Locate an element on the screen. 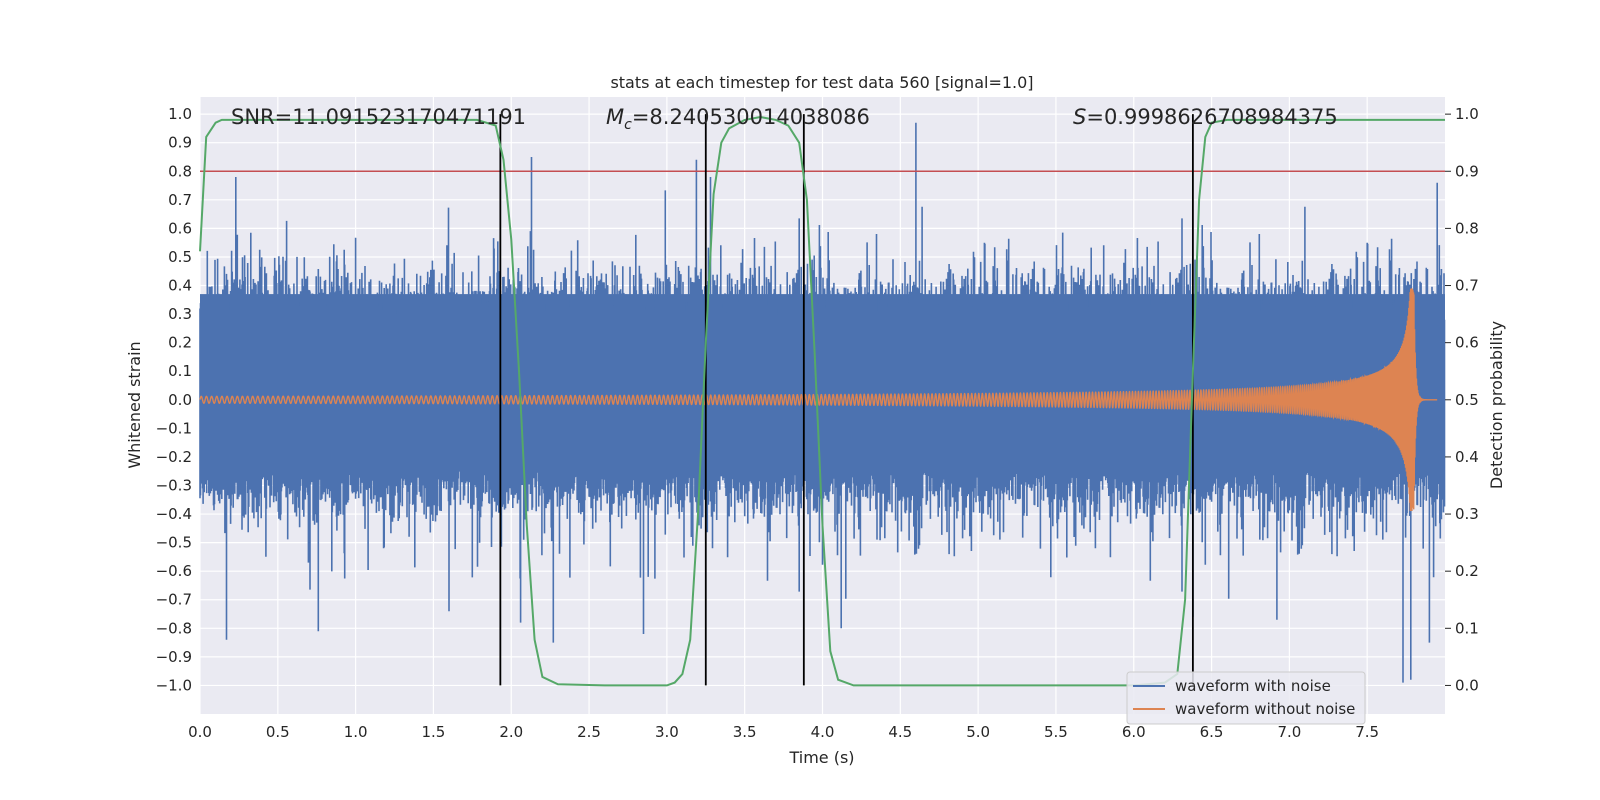 The width and height of the screenshot is (1600, 800). score-annotation: S=0.9998626708984375 is located at coordinates (1205, 117).